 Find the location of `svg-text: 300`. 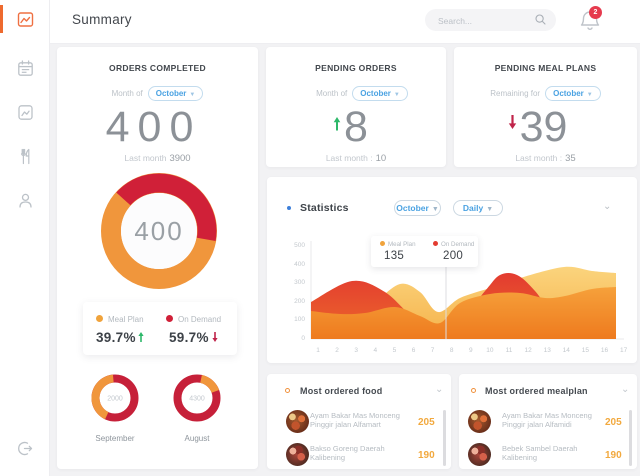

svg-text: 300 is located at coordinates (299, 282).